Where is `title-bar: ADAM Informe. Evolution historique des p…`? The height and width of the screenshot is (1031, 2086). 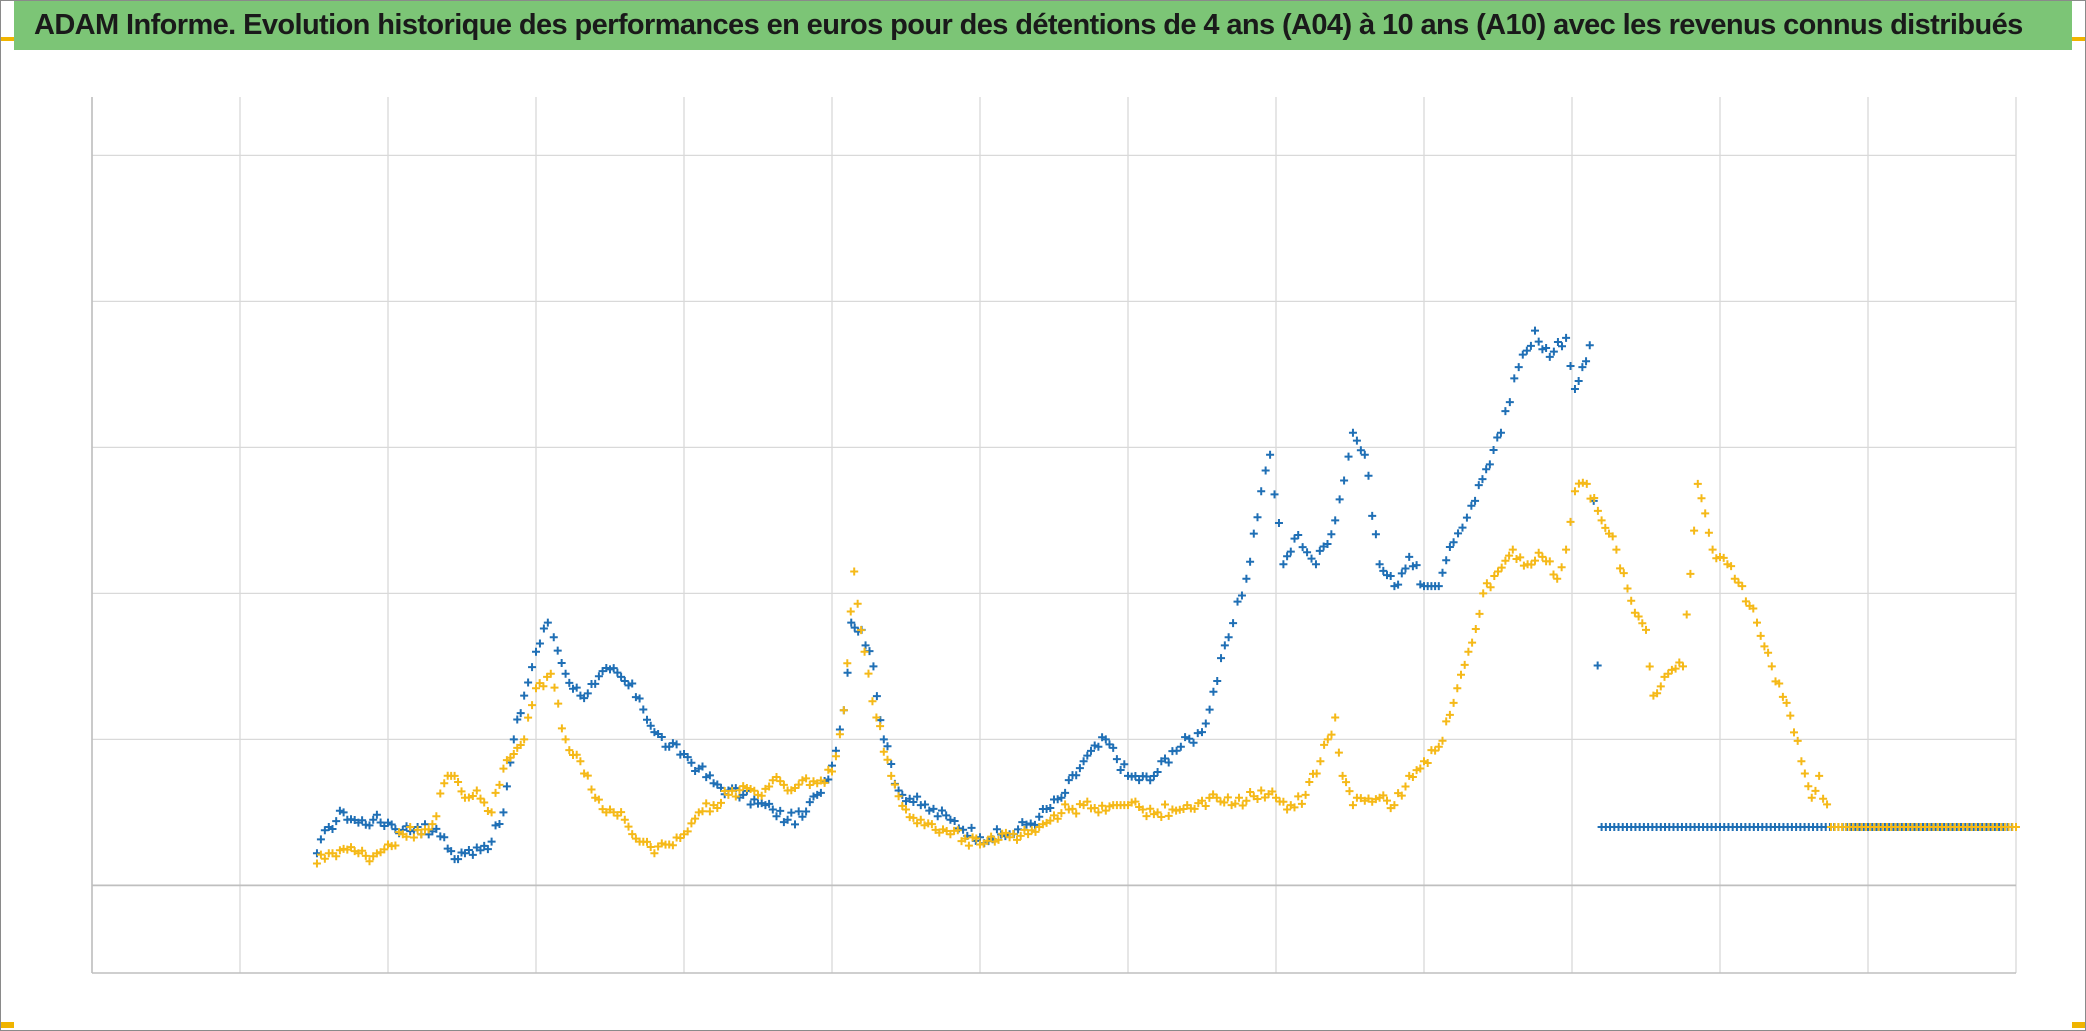
title-bar: ADAM Informe. Evolution historique des p… is located at coordinates (1043, 25).